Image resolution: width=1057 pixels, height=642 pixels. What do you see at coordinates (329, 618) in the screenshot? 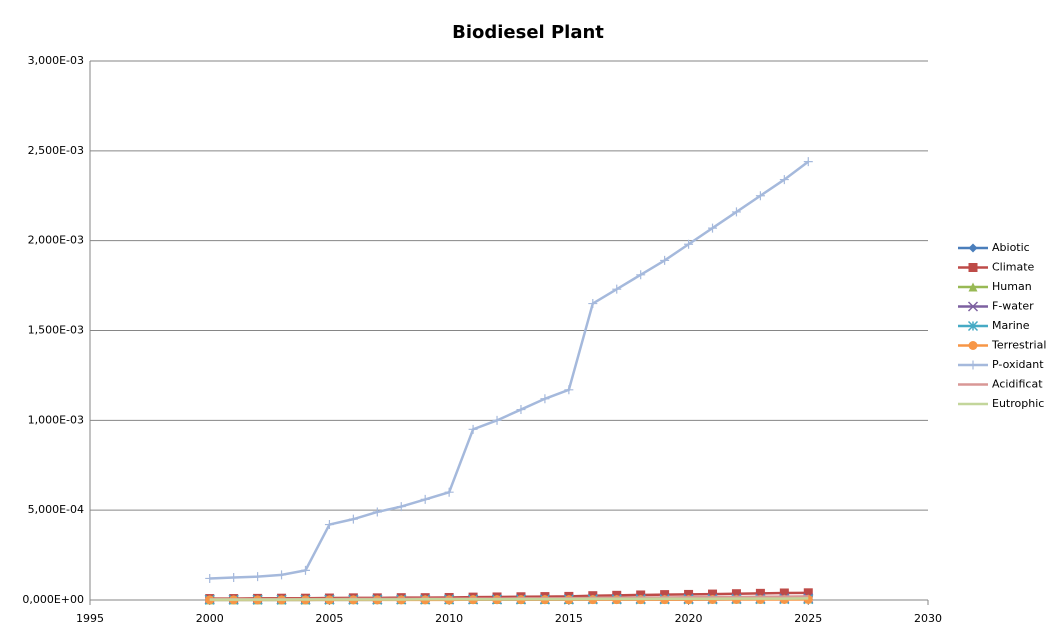
I see `x-tick-label: 2005` at bounding box center [329, 618].